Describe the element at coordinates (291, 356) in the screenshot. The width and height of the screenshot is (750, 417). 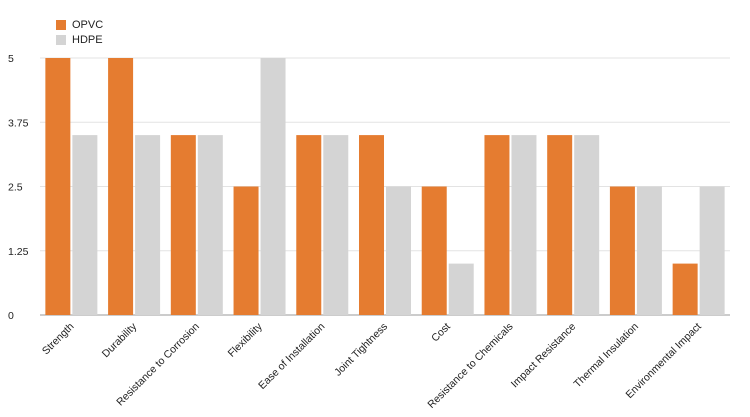
I see `x-tick-label: Ease of Installation` at that location.